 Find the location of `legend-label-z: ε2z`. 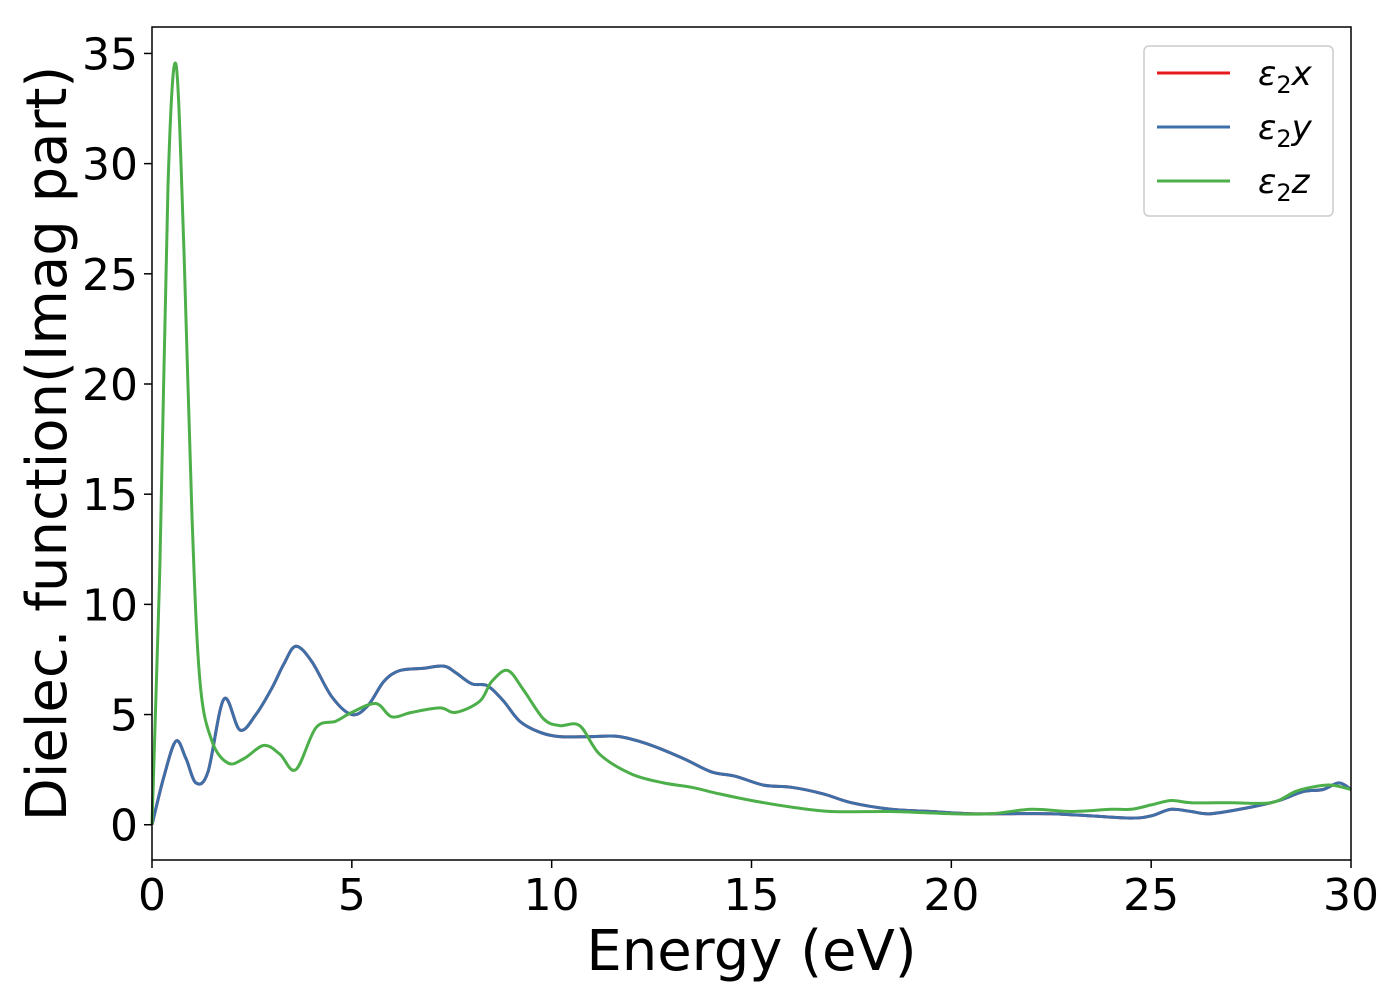

legend-label-z: ε2z is located at coordinates (1284, 184).